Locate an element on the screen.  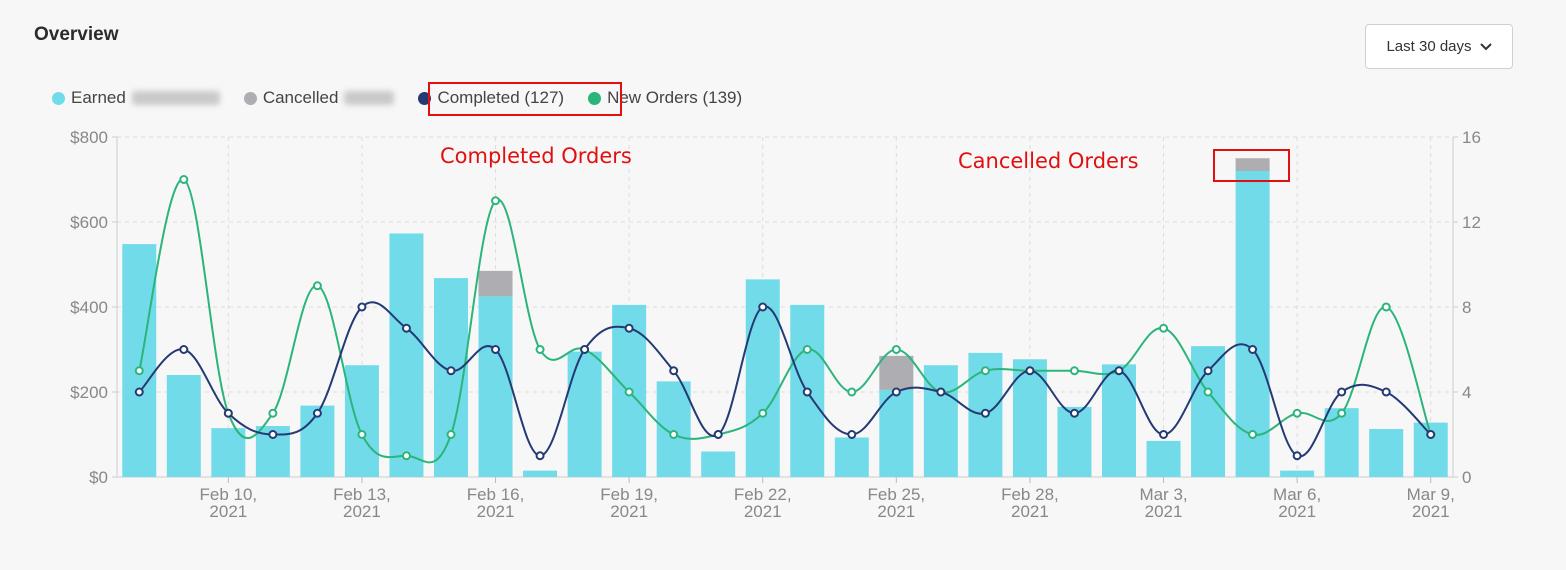
legend-new-orders-label: New Orders (139) is located at coordinates (675, 97).